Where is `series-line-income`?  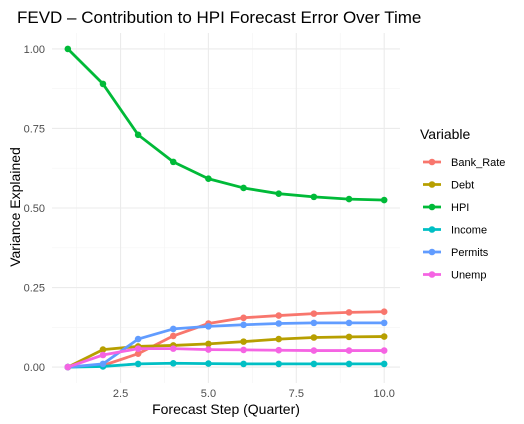 series-line-income is located at coordinates (226, 365).